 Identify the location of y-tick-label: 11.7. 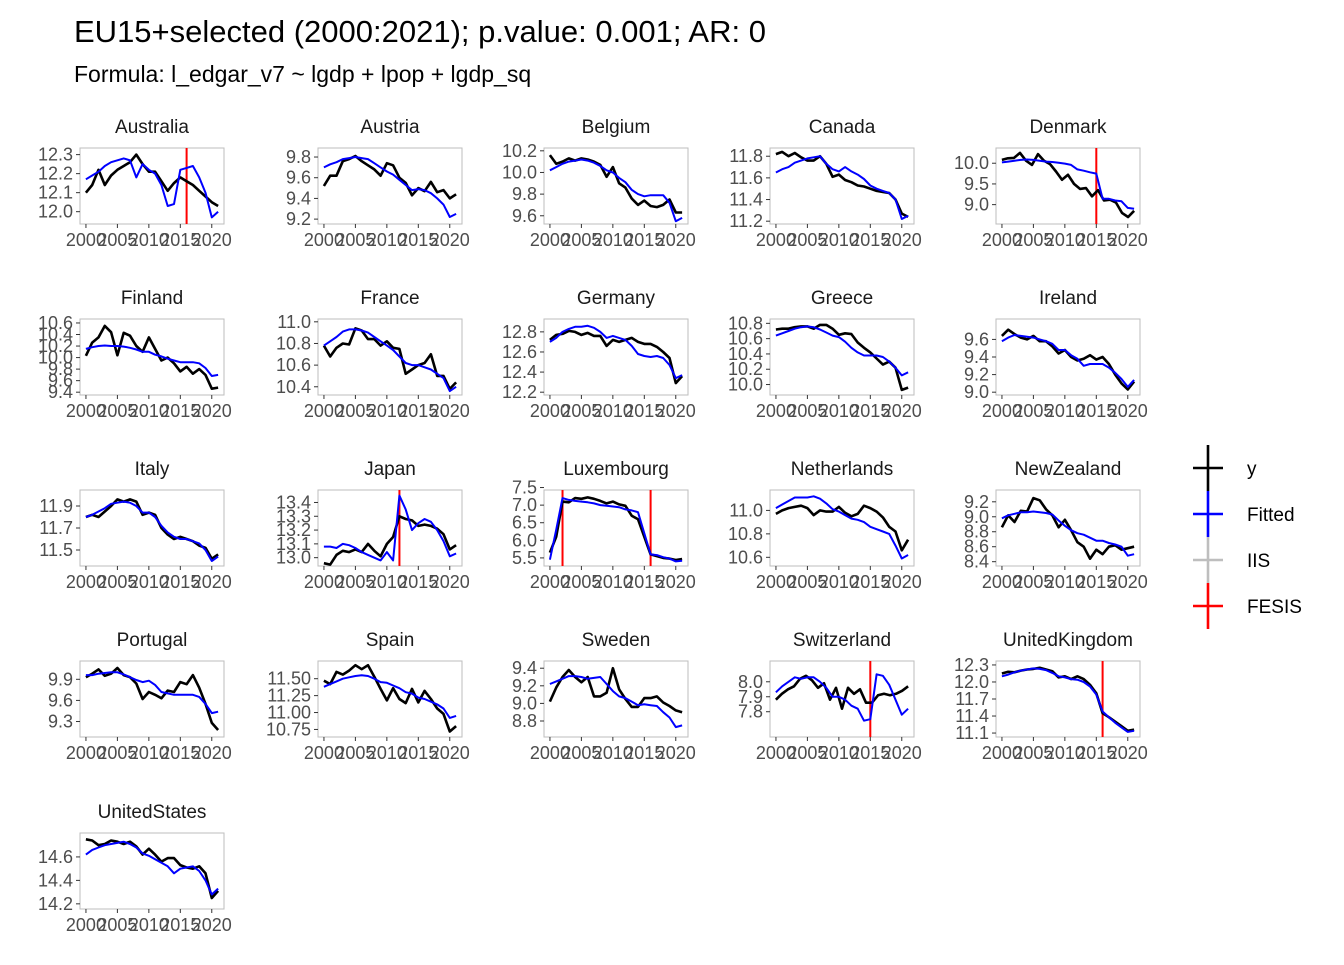
(972, 699).